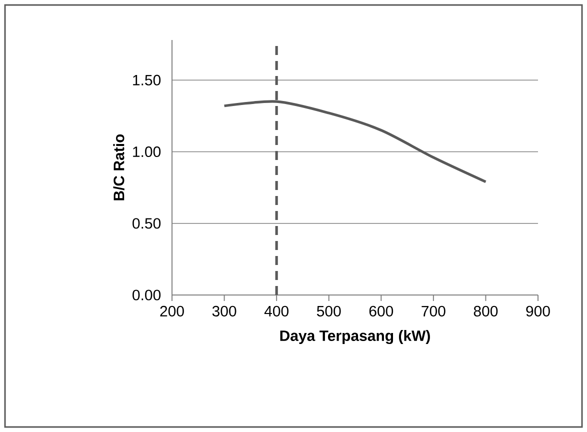 Image resolution: width=587 pixels, height=432 pixels. I want to click on x-tick-label: 800, so click(486, 311).